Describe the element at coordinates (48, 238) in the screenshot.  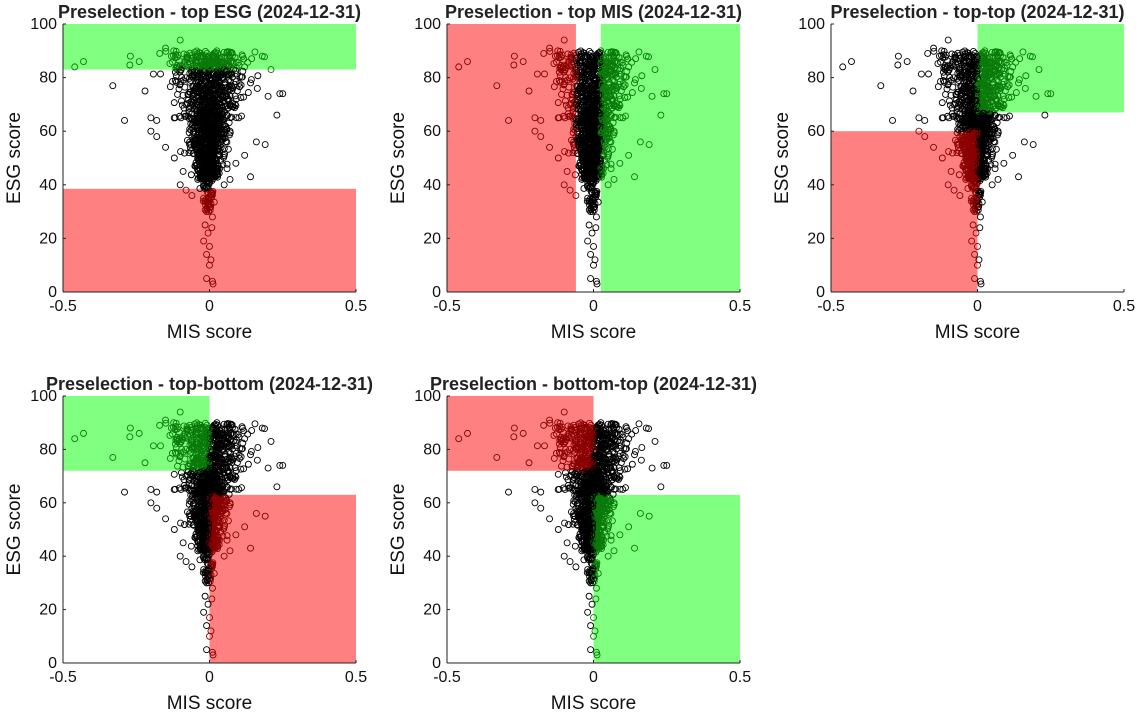
I see `y-tick-label: 20` at that location.